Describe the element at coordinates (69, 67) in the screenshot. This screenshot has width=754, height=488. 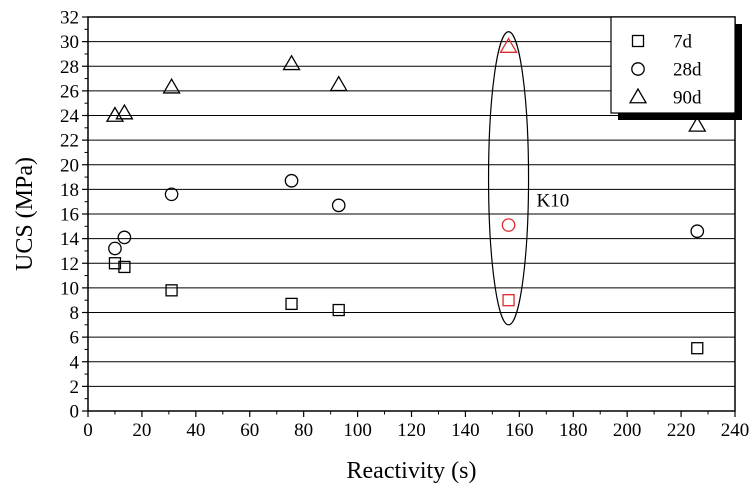
I see `y-tick-label: 28` at that location.